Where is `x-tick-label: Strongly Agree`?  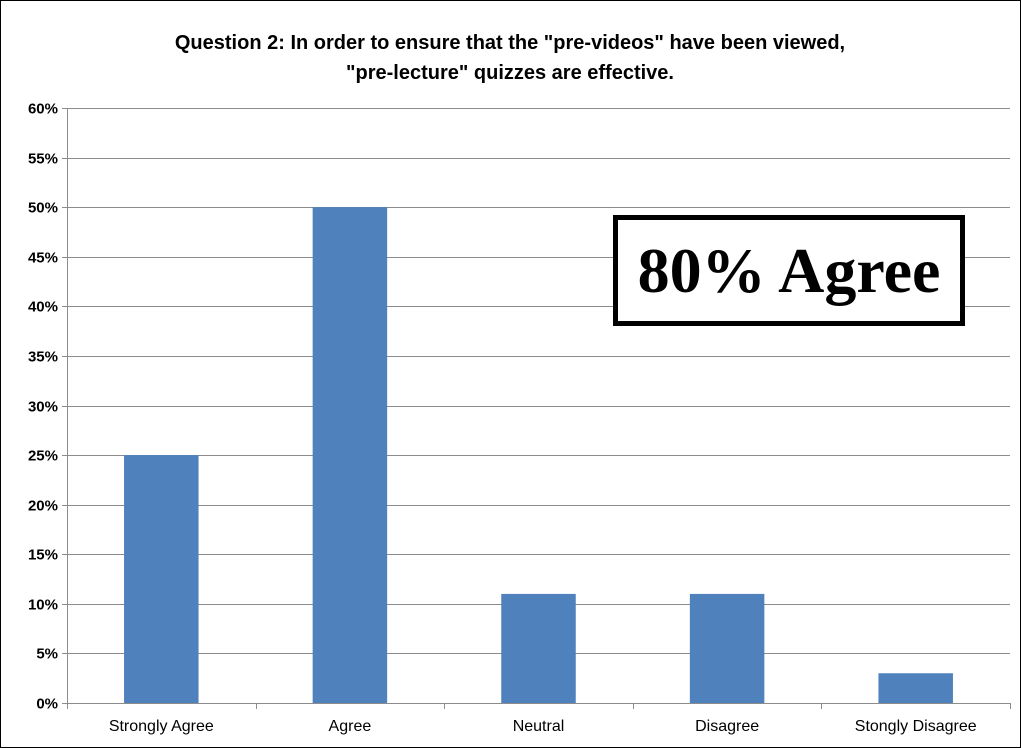
x-tick-label: Strongly Agree is located at coordinates (161, 726).